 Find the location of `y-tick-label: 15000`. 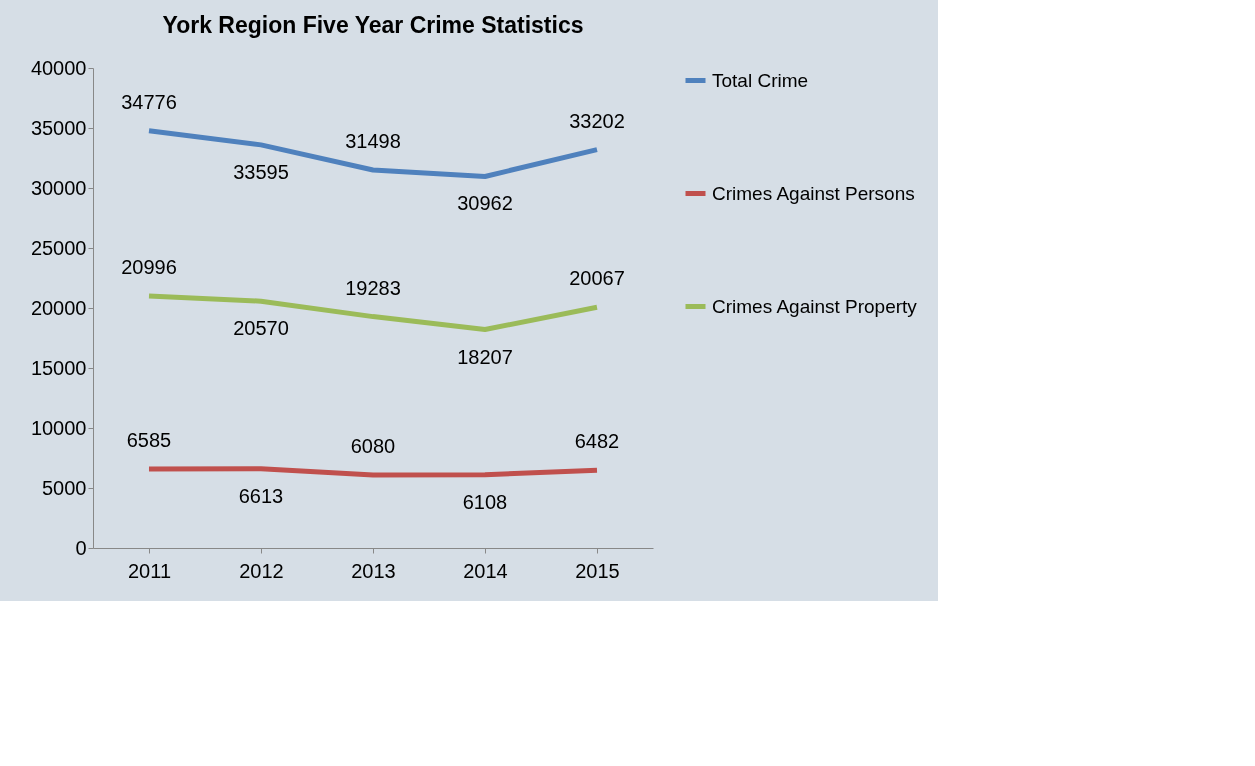

y-tick-label: 15000 is located at coordinates (58, 367).